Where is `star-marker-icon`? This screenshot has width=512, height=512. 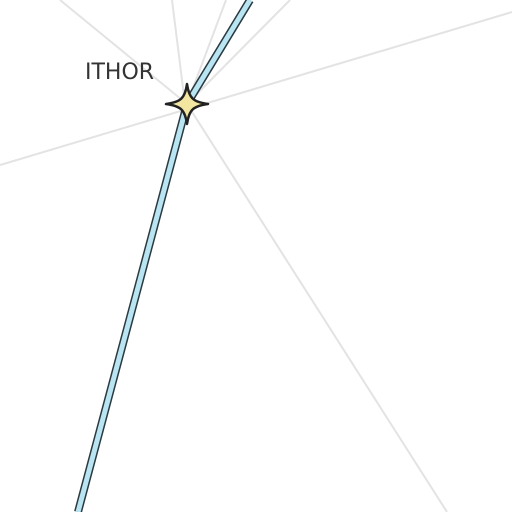 star-marker-icon is located at coordinates (187, 104).